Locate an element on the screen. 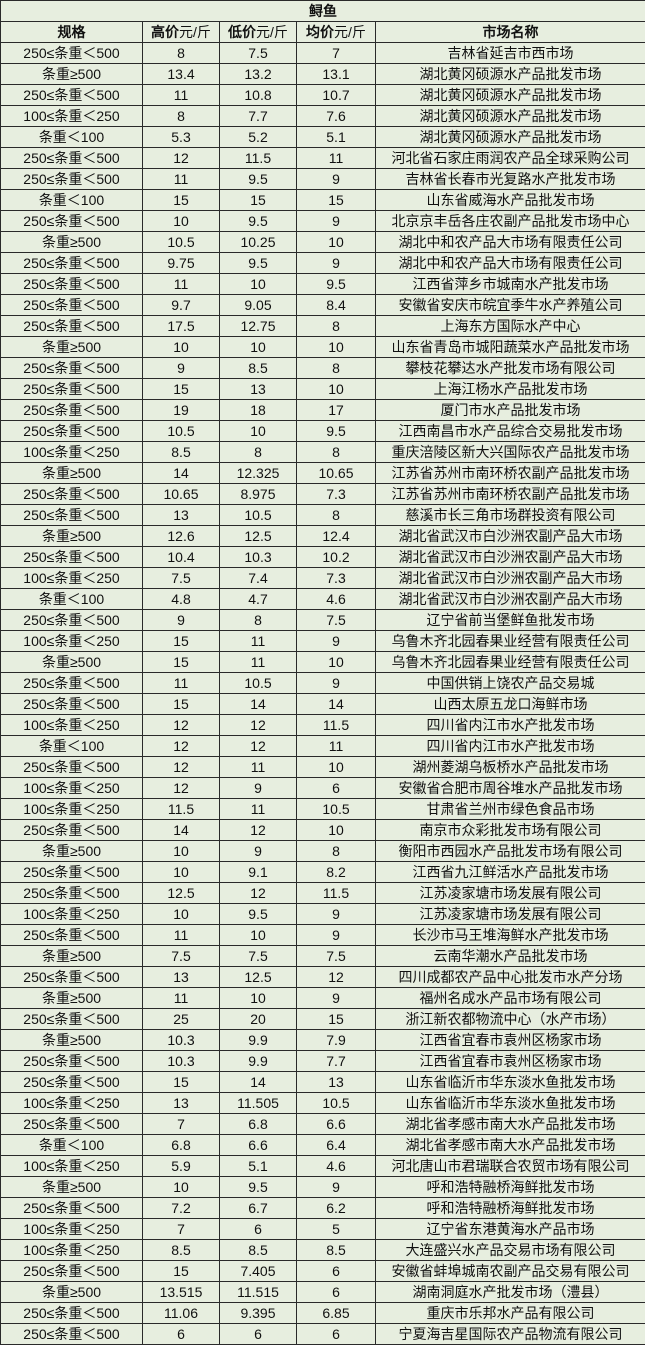 This screenshot has height=1345, width=645. table-row: 250≤条重＜500 15 14 14 山西太原五龙口海鲜市场 is located at coordinates (322, 704).